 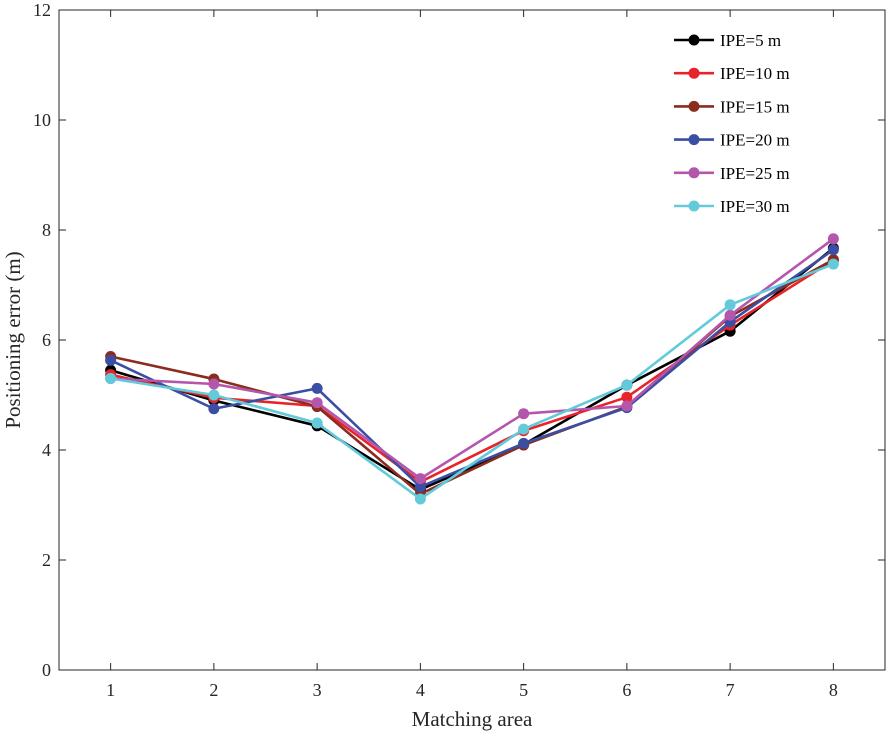 I want to click on legend-entry: IPE=10 m, so click(x=732, y=73).